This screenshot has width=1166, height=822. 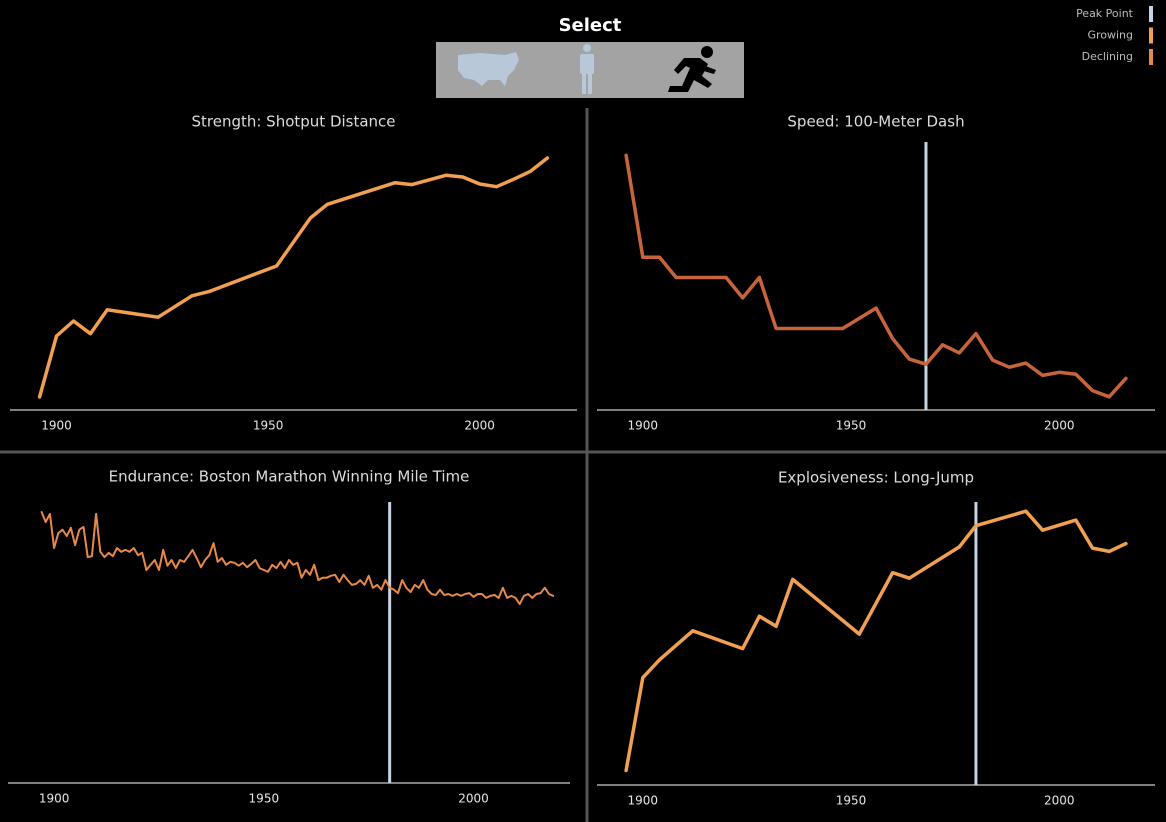 I want to click on map-icon, so click(x=488, y=69).